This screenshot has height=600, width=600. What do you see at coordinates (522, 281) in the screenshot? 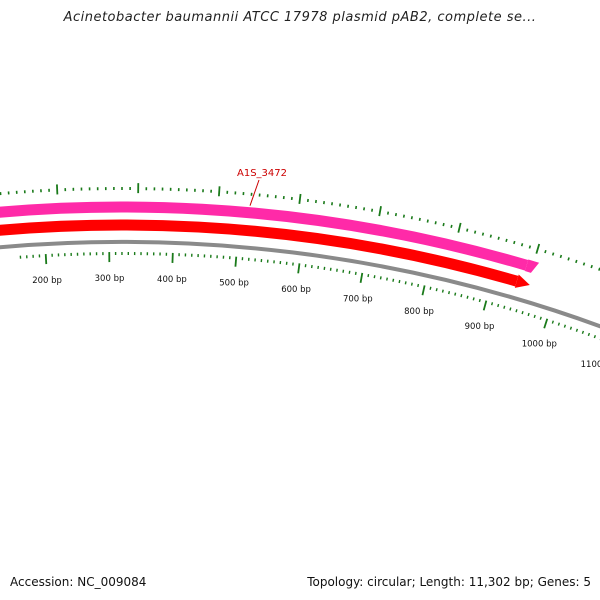
I see `gene-arrow-red-head` at bounding box center [522, 281].